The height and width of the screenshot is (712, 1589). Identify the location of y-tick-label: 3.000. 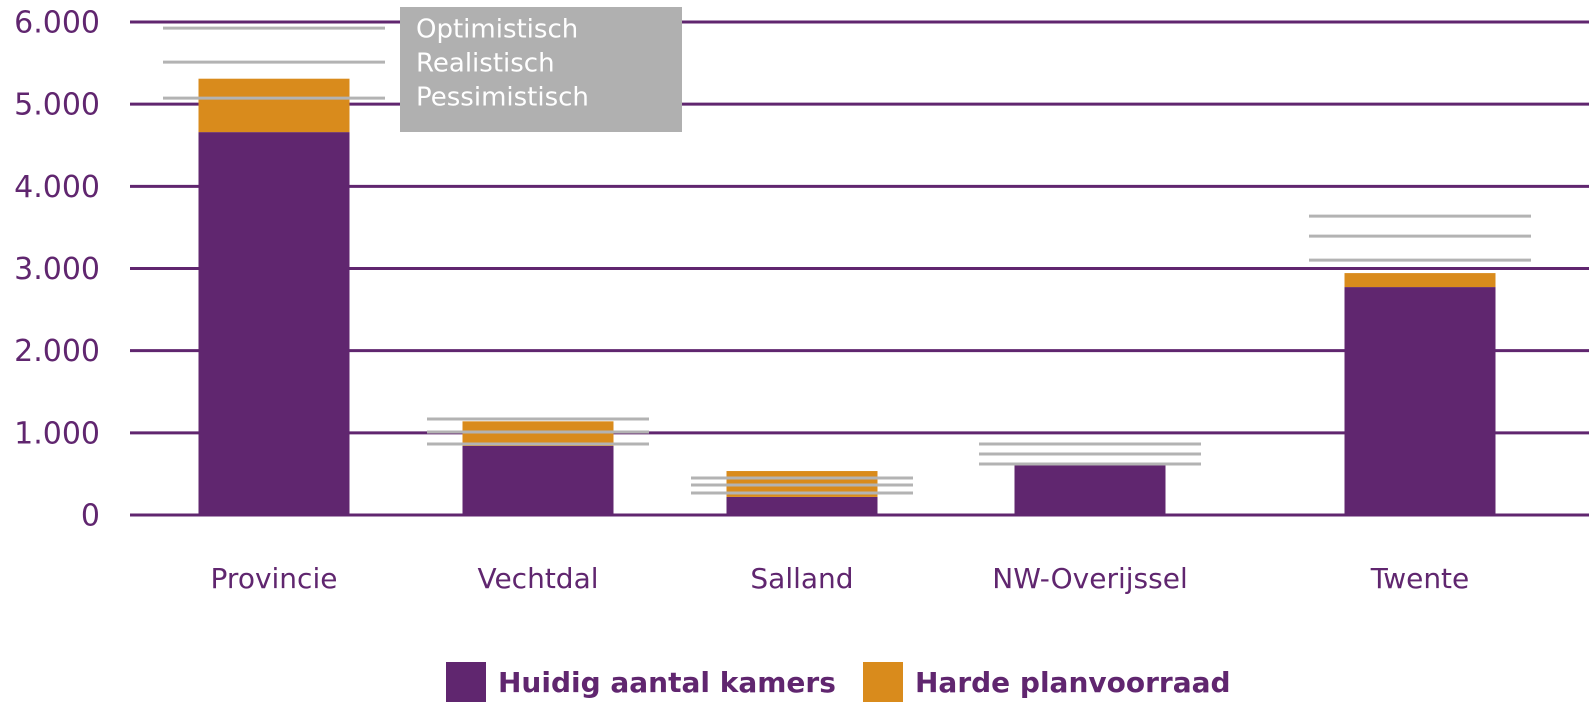
(57, 269).